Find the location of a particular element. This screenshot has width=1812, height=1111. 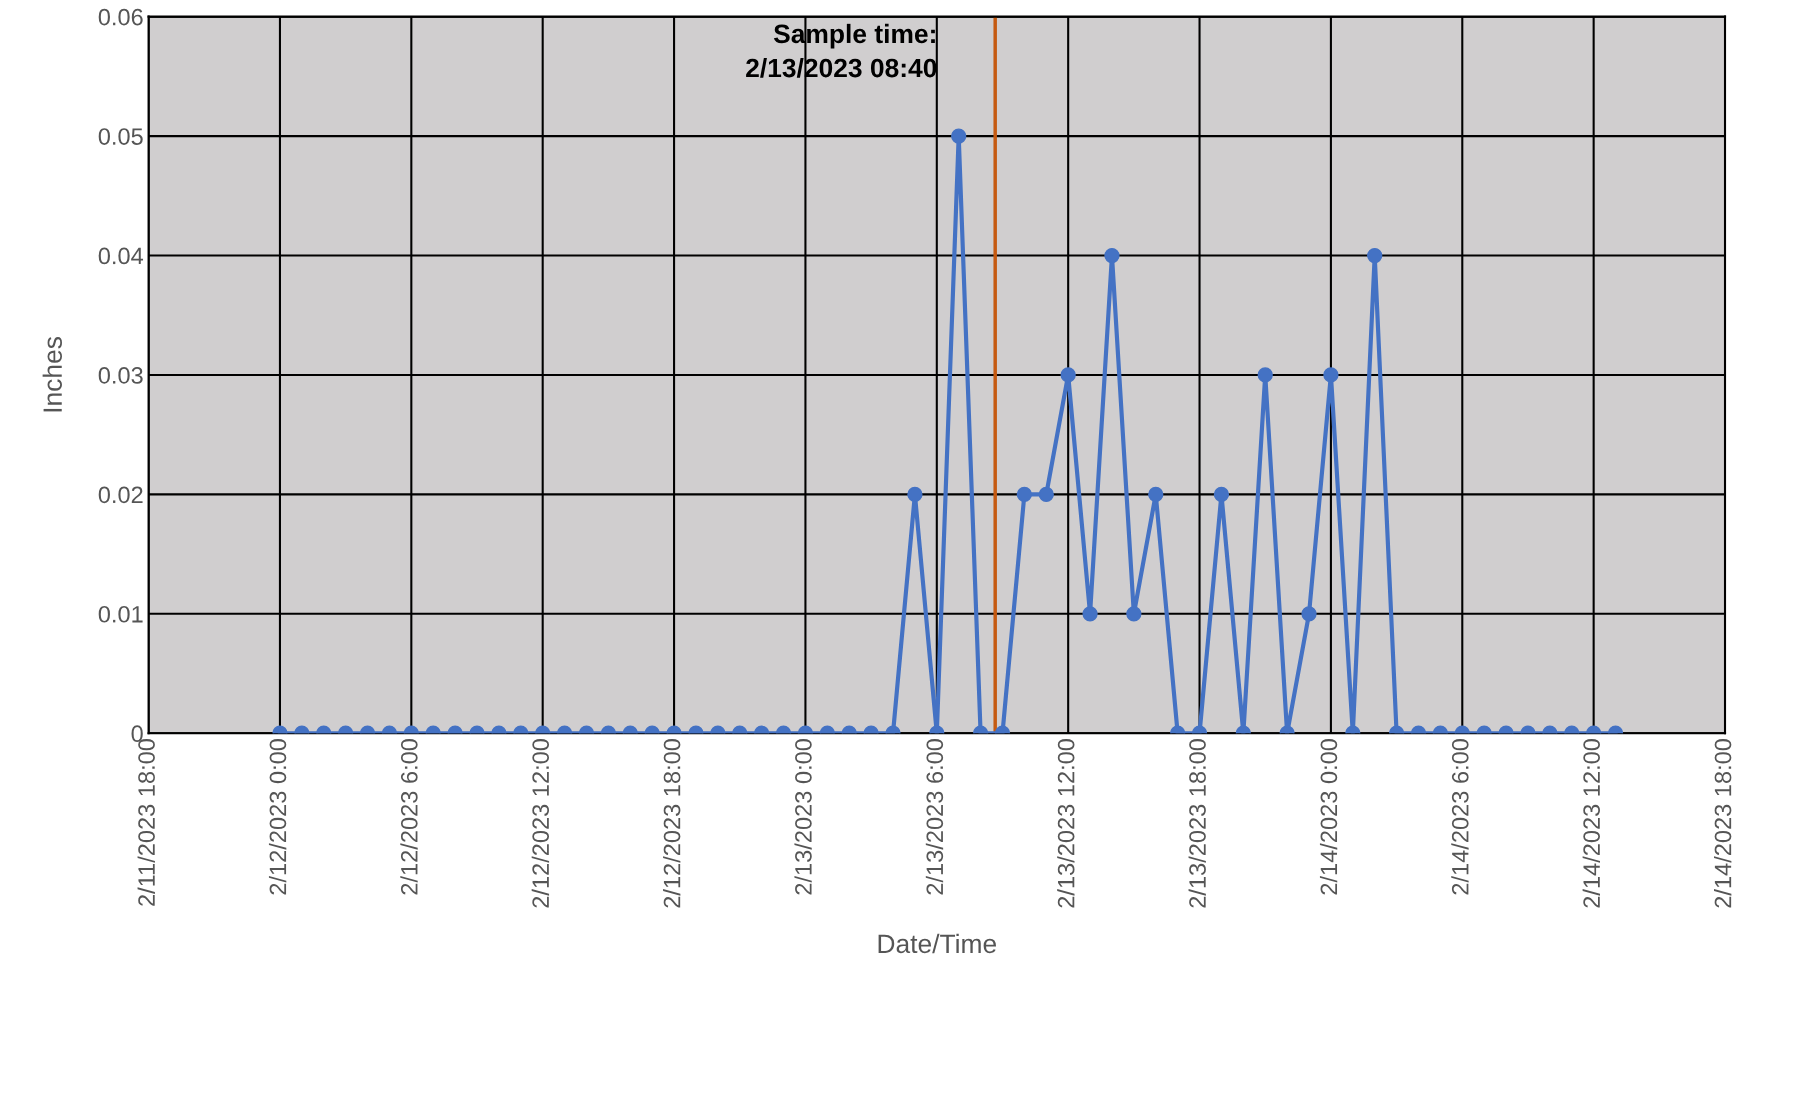

x-tick-label: 2/14/2023 12:00 is located at coordinates (1591, 823).